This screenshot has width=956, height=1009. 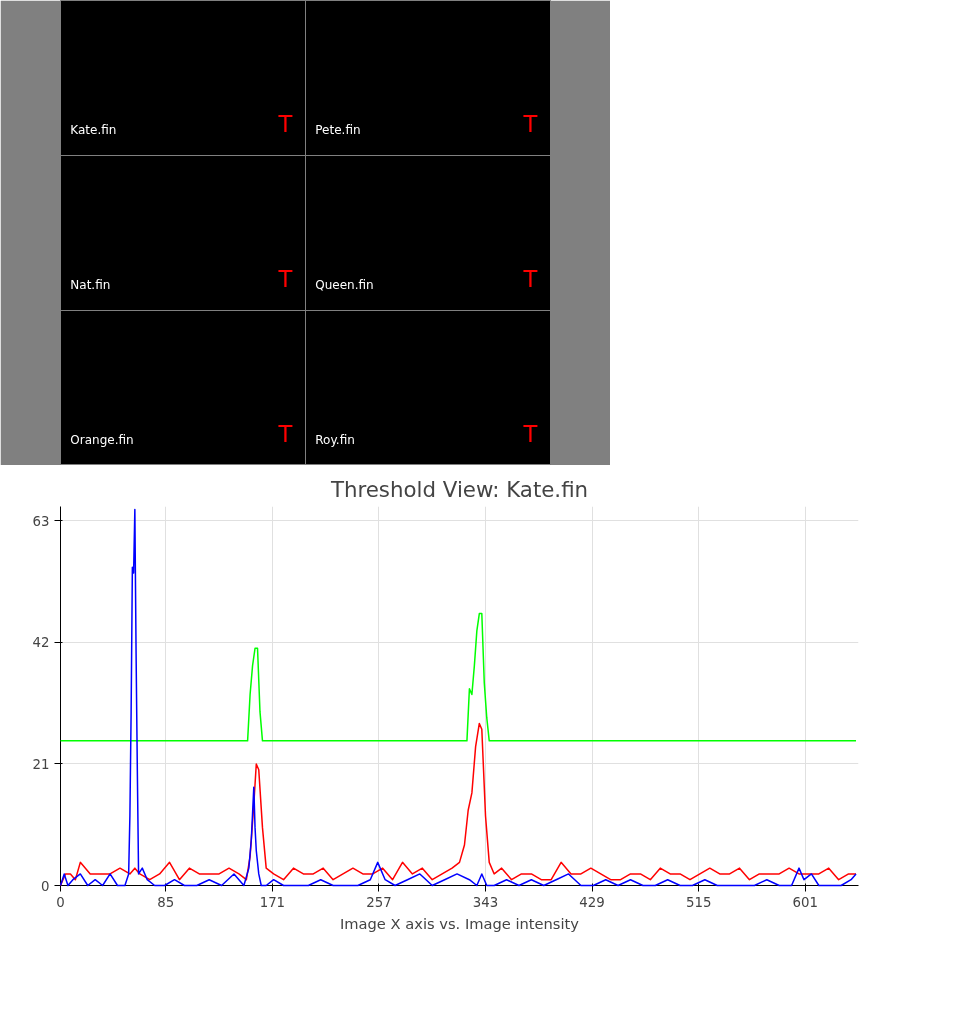 I want to click on y-tick-label: 21, so click(x=41, y=764).